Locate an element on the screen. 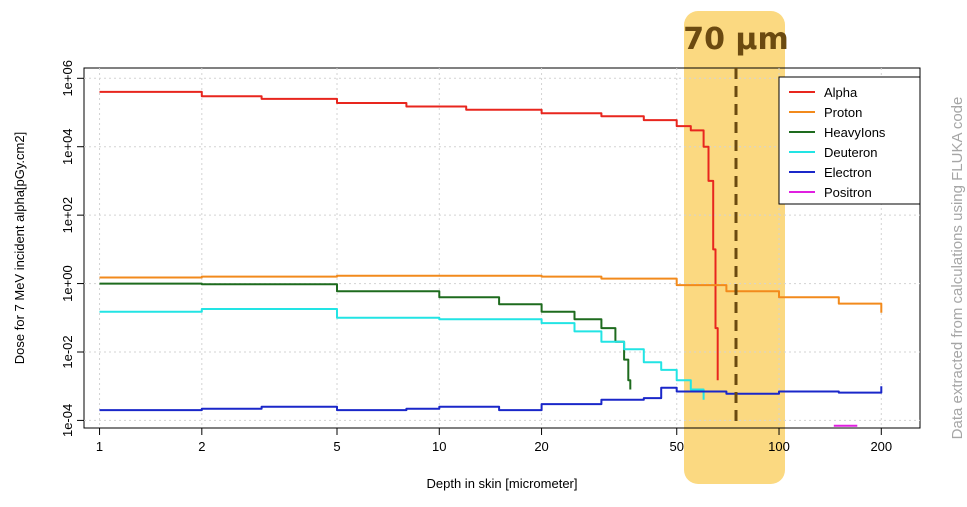 This screenshot has height=507, width=967. legend-label-heavyions: HeavyIons is located at coordinates (855, 132).